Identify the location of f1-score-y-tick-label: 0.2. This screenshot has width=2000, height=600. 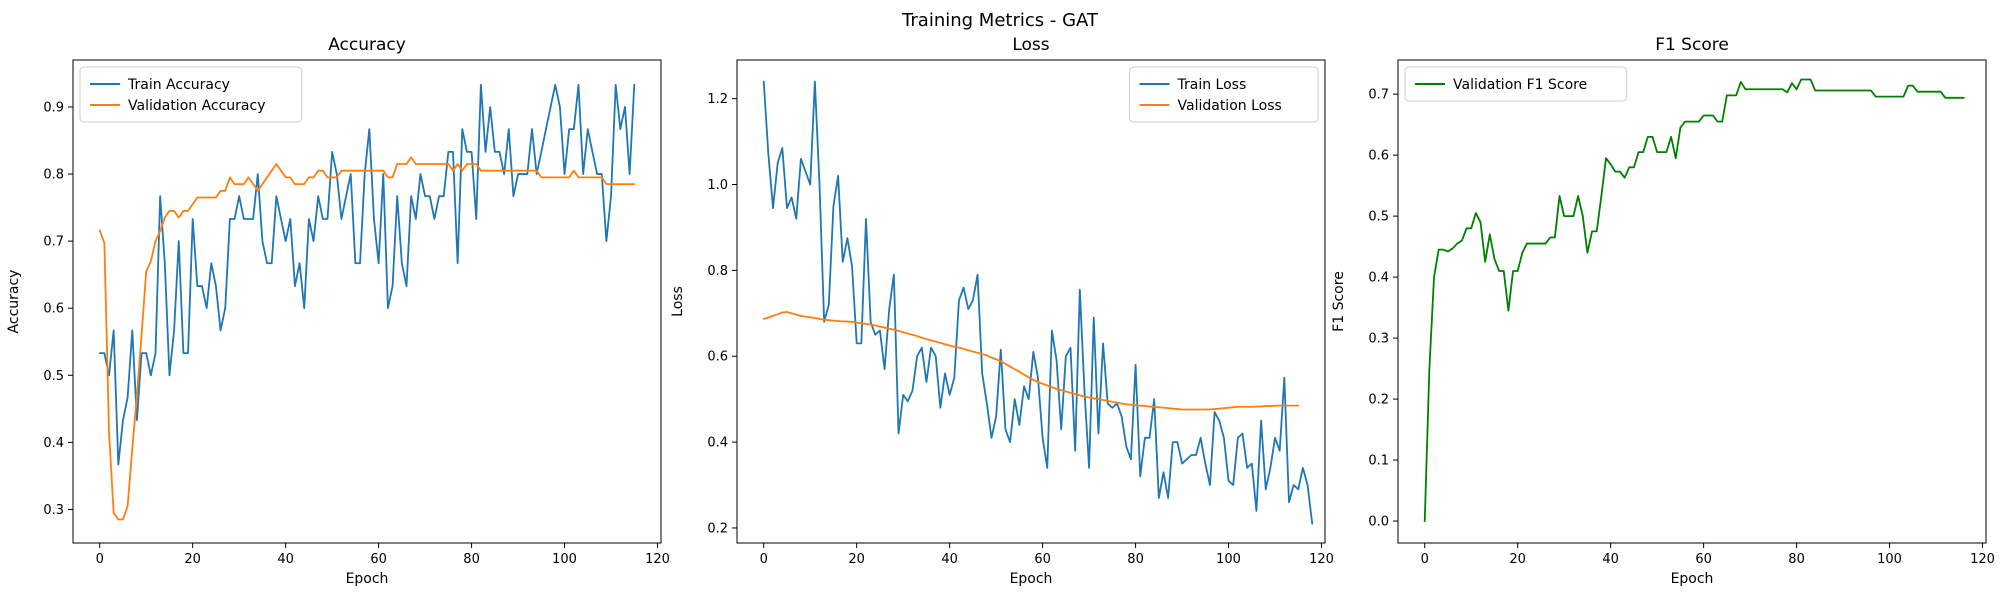
(1378, 400).